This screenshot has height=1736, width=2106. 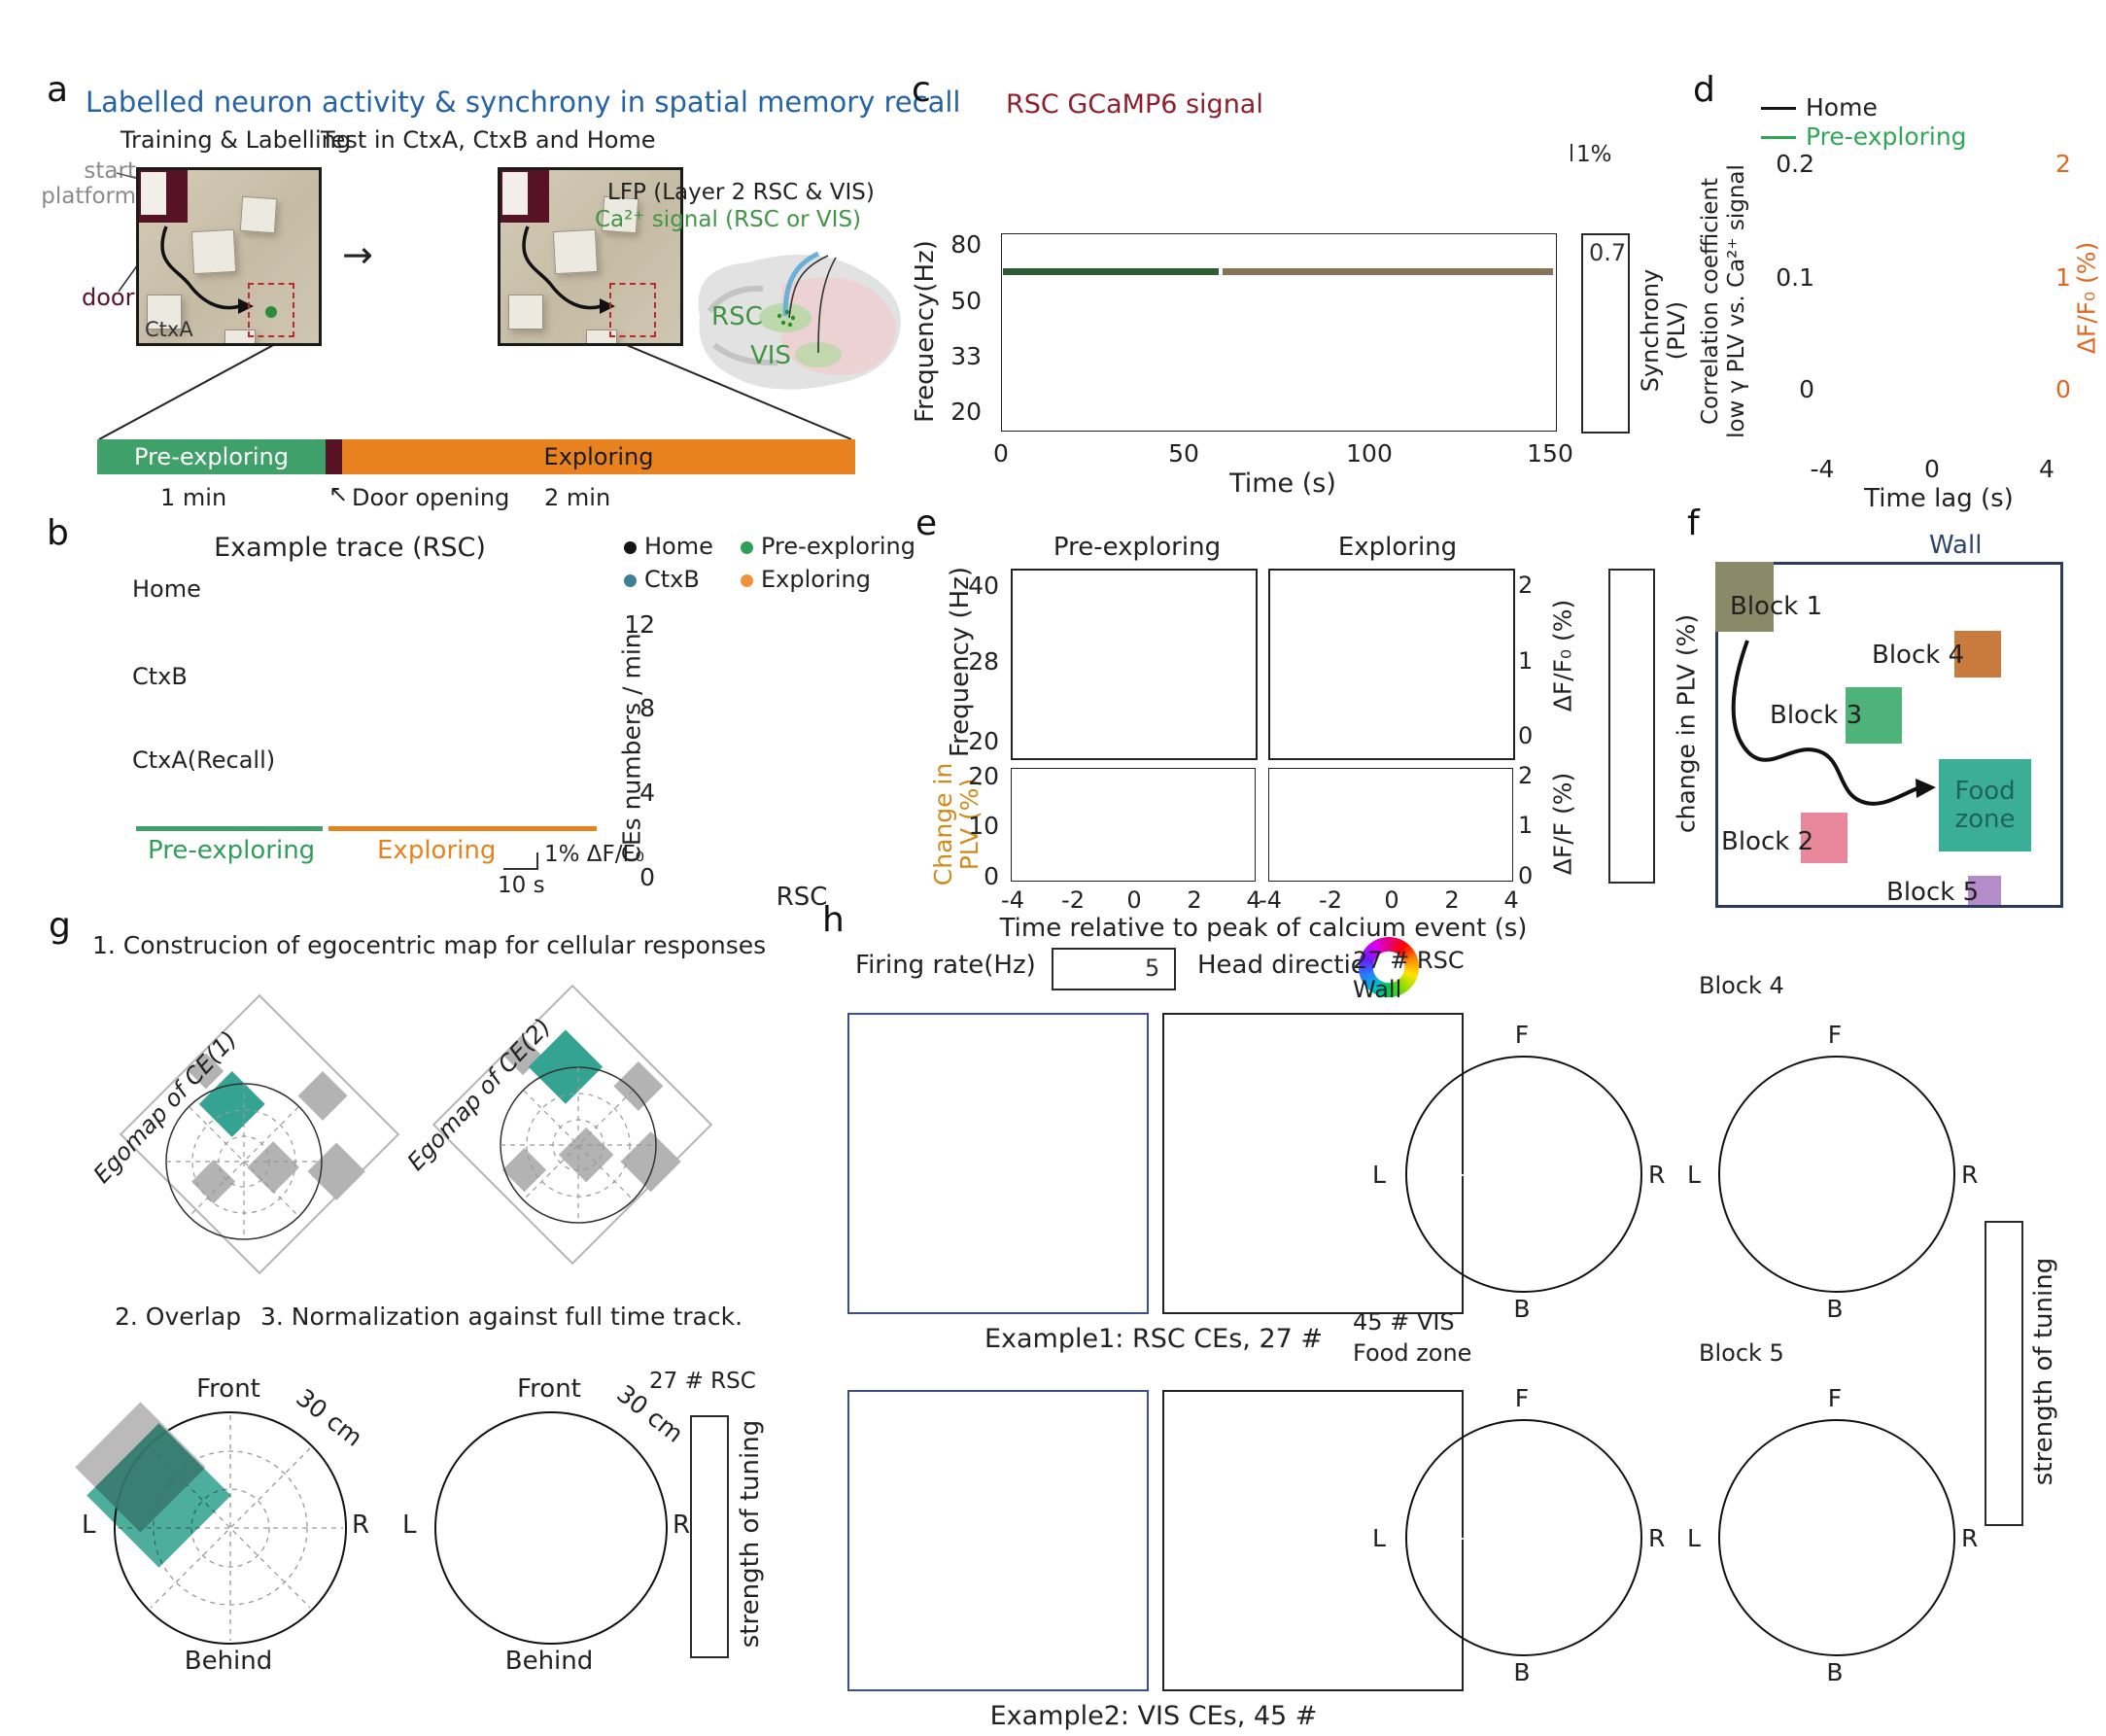 What do you see at coordinates (984, 741) in the screenshot?
I see `e-ytick-20: 20` at bounding box center [984, 741].